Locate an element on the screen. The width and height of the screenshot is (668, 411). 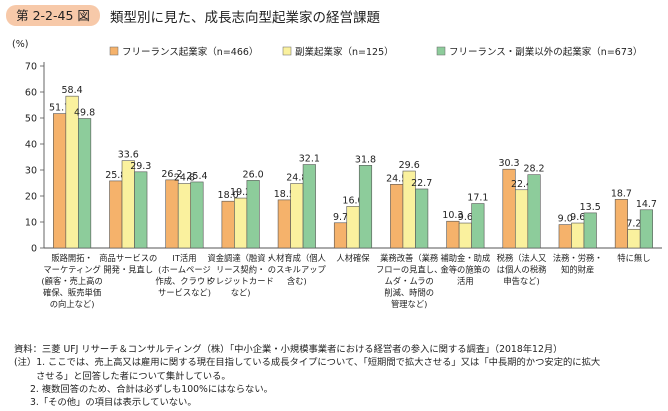
data-label: 19.2 is located at coordinates (240, 192).